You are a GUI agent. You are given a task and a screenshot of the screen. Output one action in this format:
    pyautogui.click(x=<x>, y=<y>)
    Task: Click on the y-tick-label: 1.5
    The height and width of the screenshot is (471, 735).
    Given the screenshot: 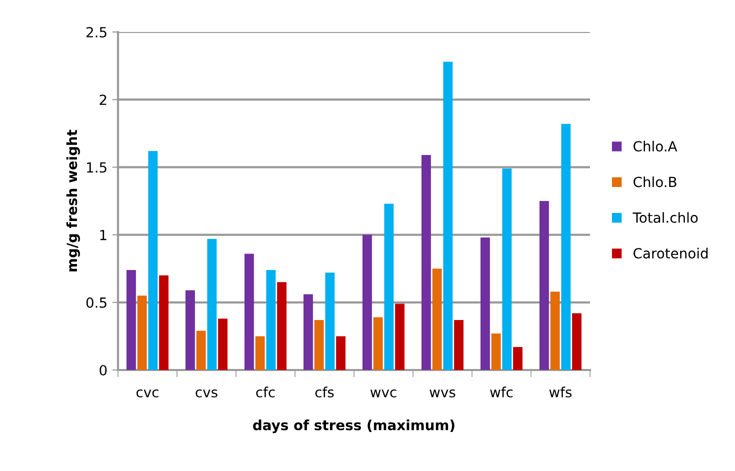 What is the action you would take?
    pyautogui.click(x=96, y=167)
    